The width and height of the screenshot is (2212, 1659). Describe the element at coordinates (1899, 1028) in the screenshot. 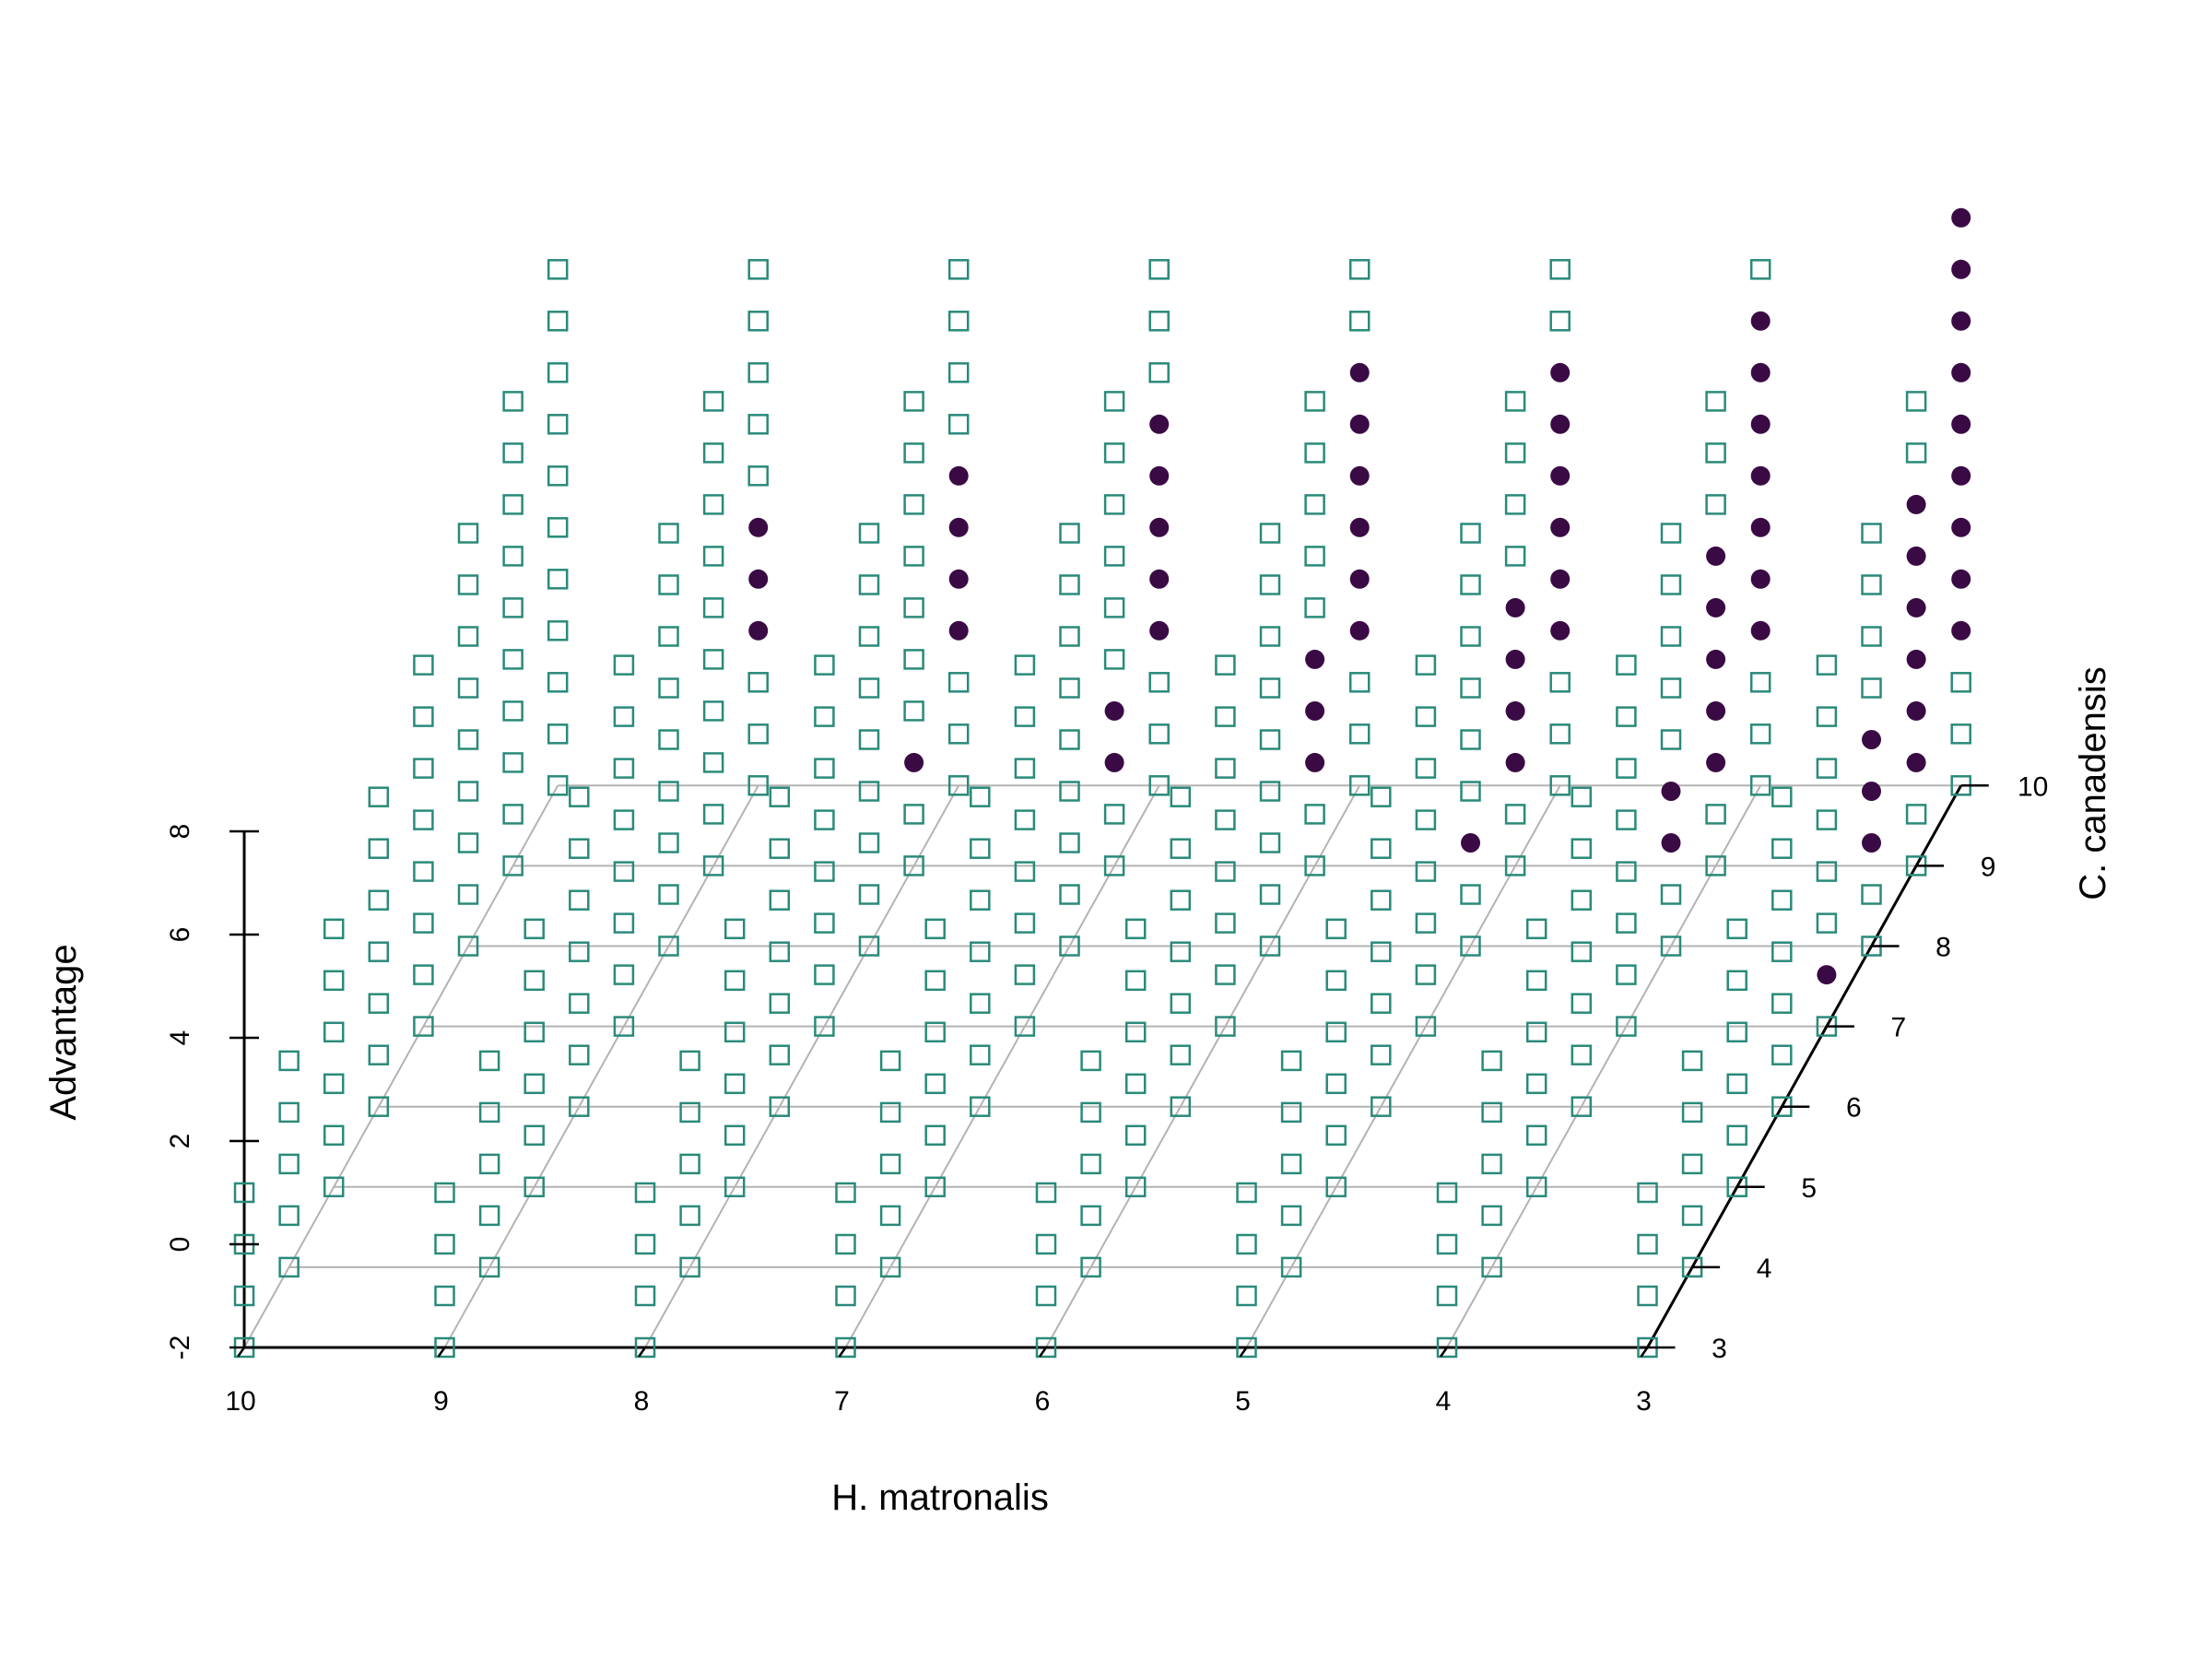

I see `y-tick-label: 7` at that location.